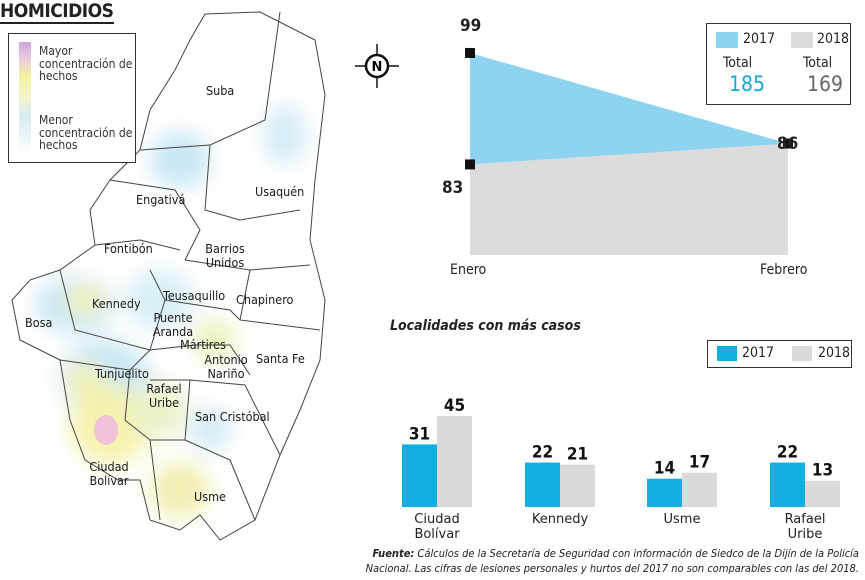 The image size is (865, 580). What do you see at coordinates (122, 373) in the screenshot?
I see `locality-label-tunjuelito: Tunjuelito` at bounding box center [122, 373].